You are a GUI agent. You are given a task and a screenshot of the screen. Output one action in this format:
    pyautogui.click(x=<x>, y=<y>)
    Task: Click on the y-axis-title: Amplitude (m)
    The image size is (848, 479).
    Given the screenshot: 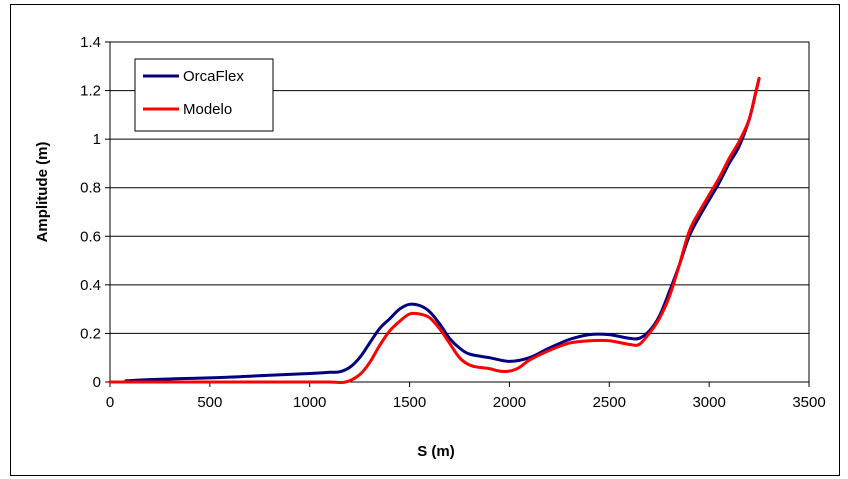 What is the action you would take?
    pyautogui.click(x=42, y=192)
    